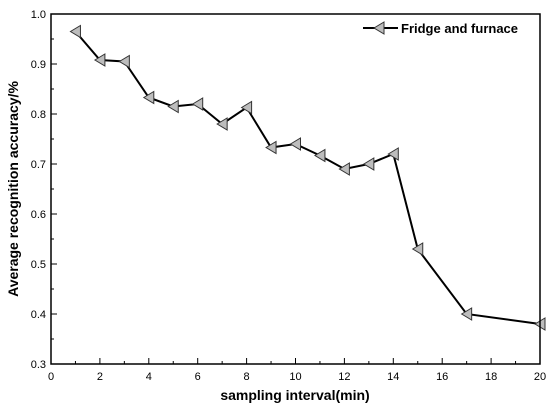 This screenshot has height=407, width=550. Describe the element at coordinates (198, 377) in the screenshot. I see `x-tick-label: 6` at that location.